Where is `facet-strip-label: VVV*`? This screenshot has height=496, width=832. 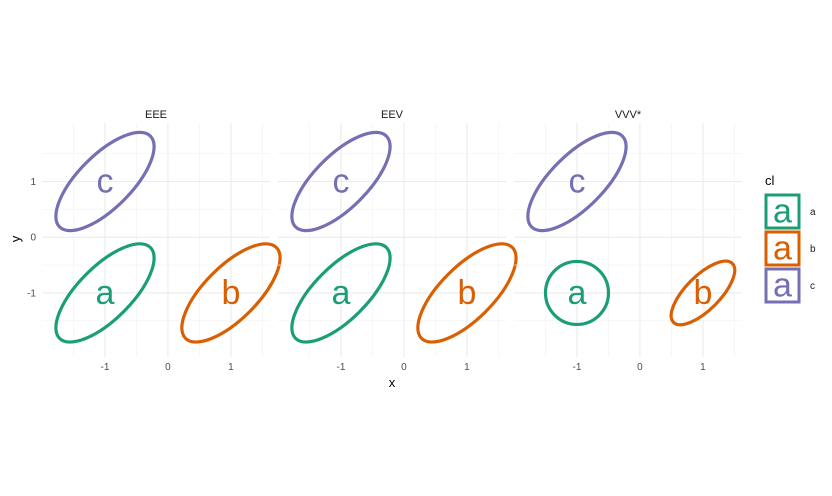
facet-strip-label: VVV* is located at coordinates (628, 115).